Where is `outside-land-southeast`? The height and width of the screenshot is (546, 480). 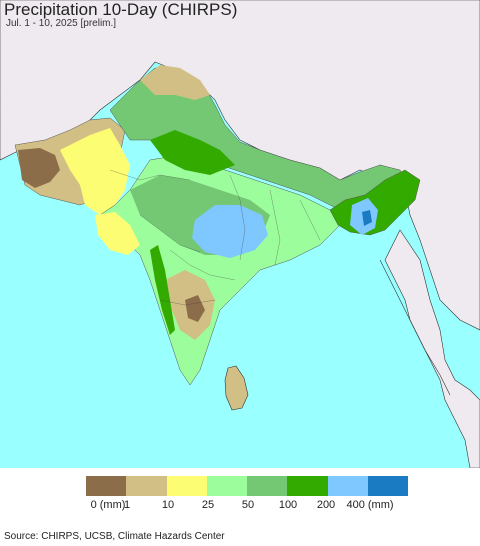
outside-land-southeast is located at coordinates (432, 348).